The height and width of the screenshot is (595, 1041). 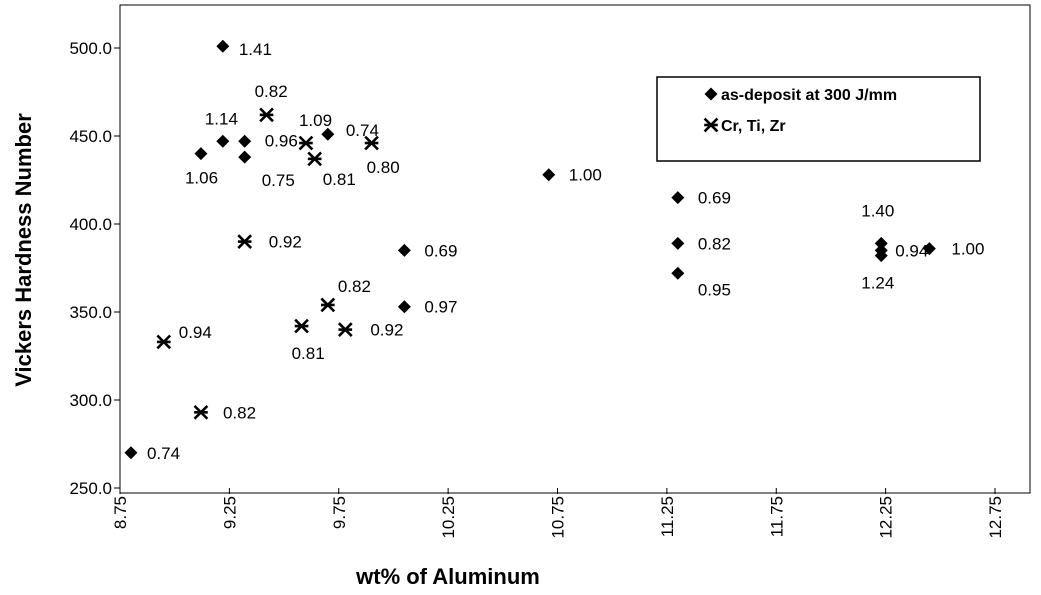 What do you see at coordinates (440, 307) in the screenshot?
I see `data-label-0-8: 0.97` at bounding box center [440, 307].